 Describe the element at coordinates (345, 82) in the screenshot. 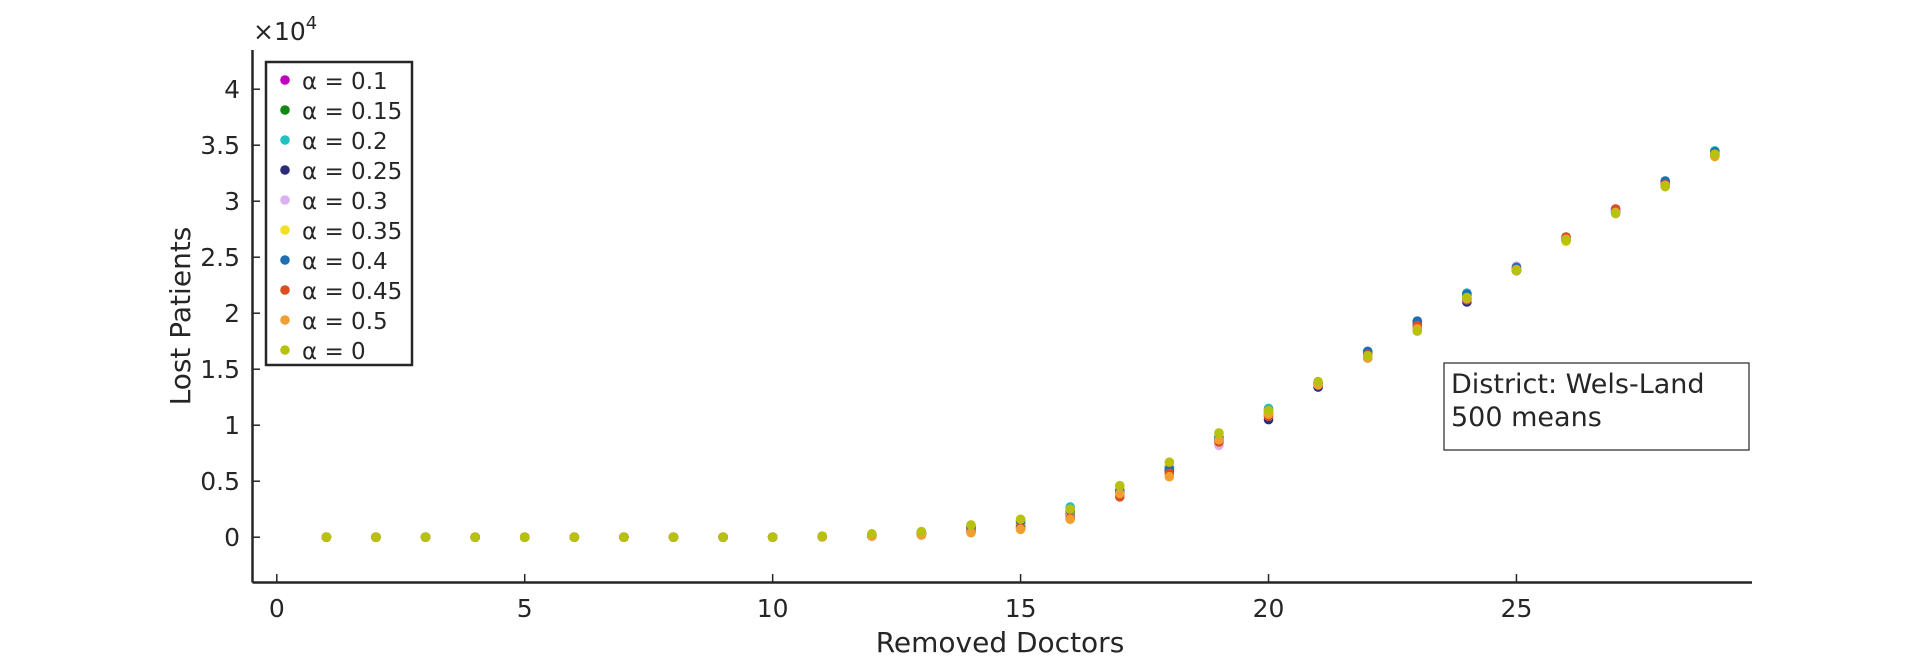

I see `legend-label-0: α = 0.1` at that location.